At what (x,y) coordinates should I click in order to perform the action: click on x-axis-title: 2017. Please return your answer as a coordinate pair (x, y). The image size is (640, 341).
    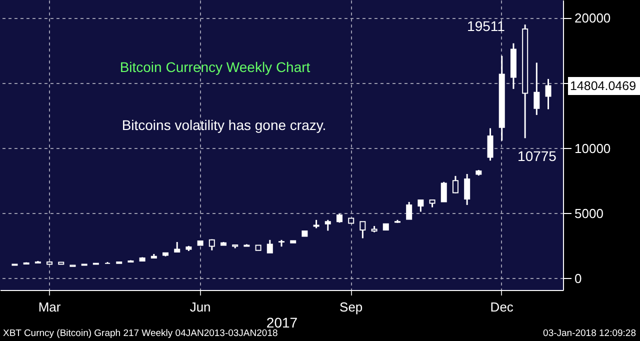
    Looking at the image, I should click on (282, 322).